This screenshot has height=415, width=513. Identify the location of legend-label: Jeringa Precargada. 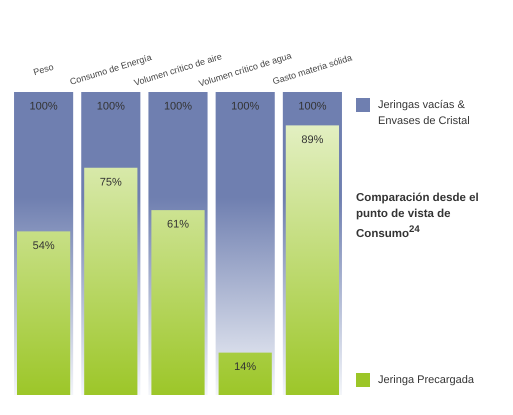
(426, 380).